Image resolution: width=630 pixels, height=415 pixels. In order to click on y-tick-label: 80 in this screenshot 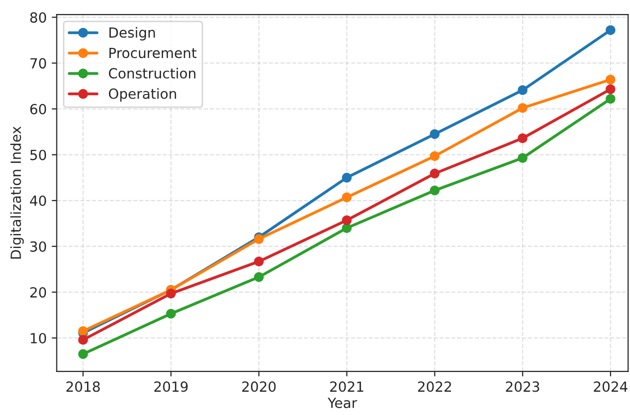, I will do `click(38, 17)`.